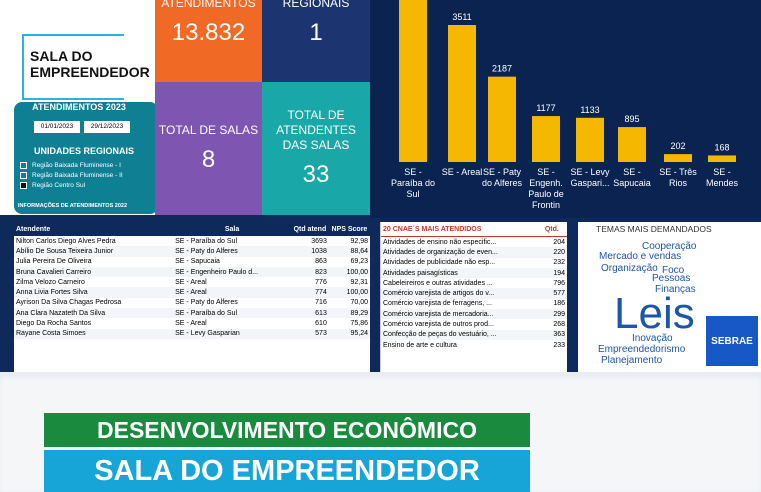  What do you see at coordinates (675, 289) in the screenshot?
I see `theme-word: Finanças` at bounding box center [675, 289].